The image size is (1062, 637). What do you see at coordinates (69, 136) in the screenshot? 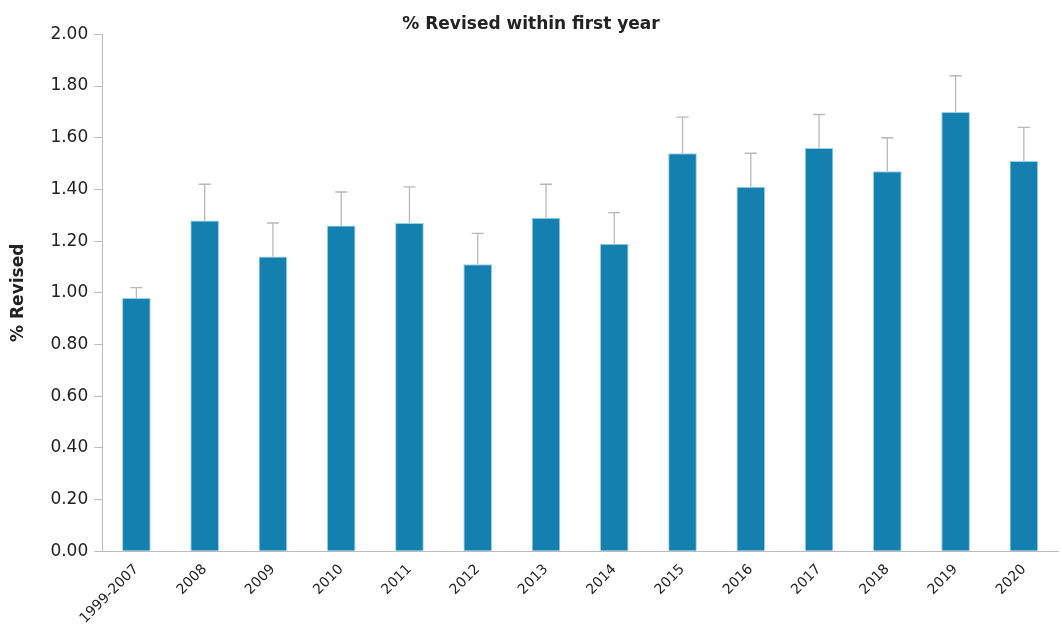
I see `y-tick-label: 1.60` at bounding box center [69, 136].